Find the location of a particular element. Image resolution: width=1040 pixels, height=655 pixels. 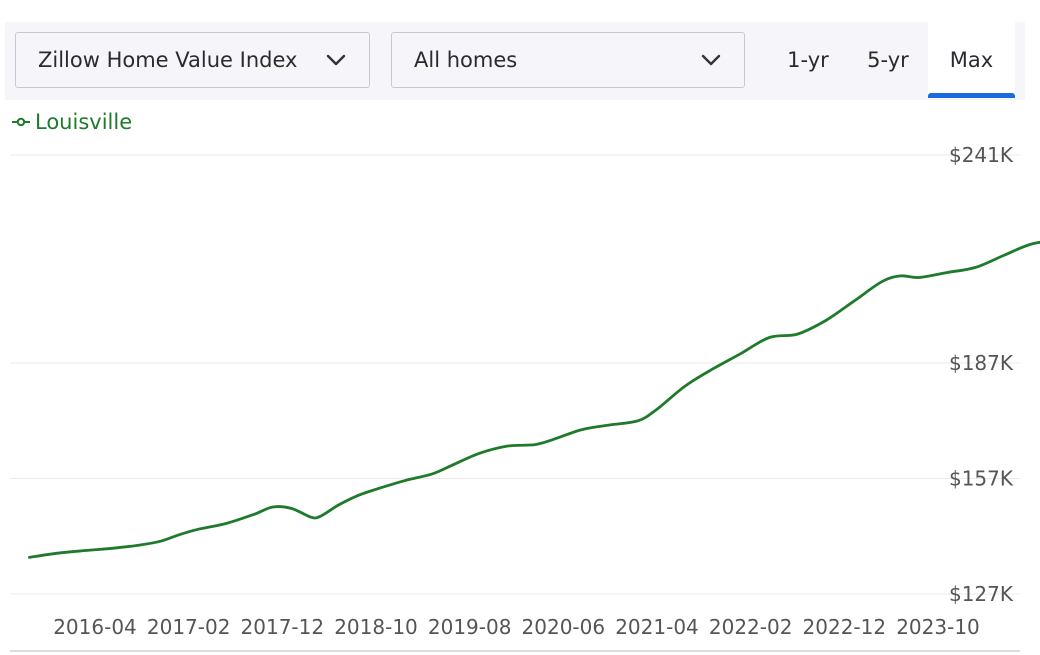

x-tick-label: 2022-12 is located at coordinates (845, 627).